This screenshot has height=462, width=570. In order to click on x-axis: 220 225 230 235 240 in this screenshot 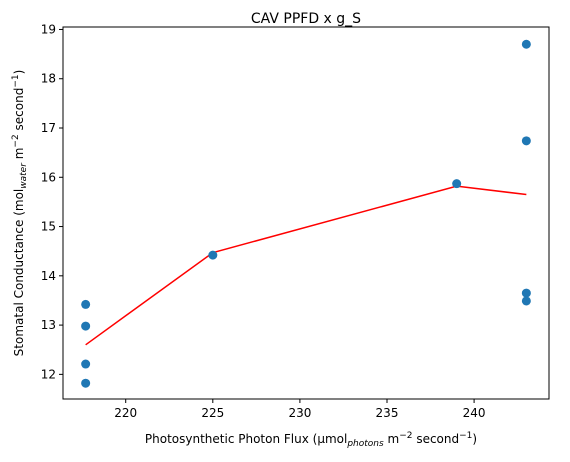, I will do `click(300, 409)`.